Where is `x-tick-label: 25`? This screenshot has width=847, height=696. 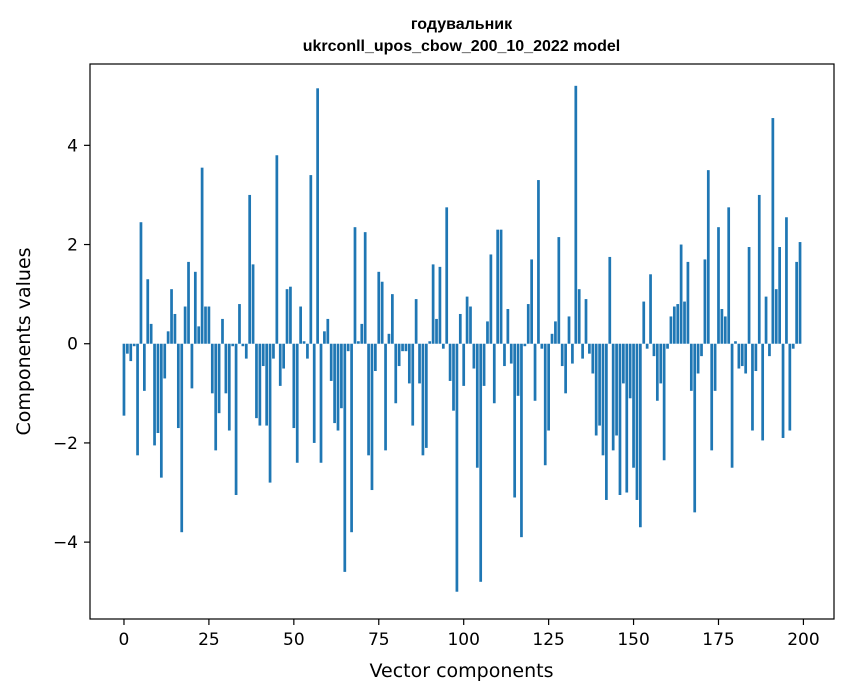
x-tick-label: 25 is located at coordinates (209, 640).